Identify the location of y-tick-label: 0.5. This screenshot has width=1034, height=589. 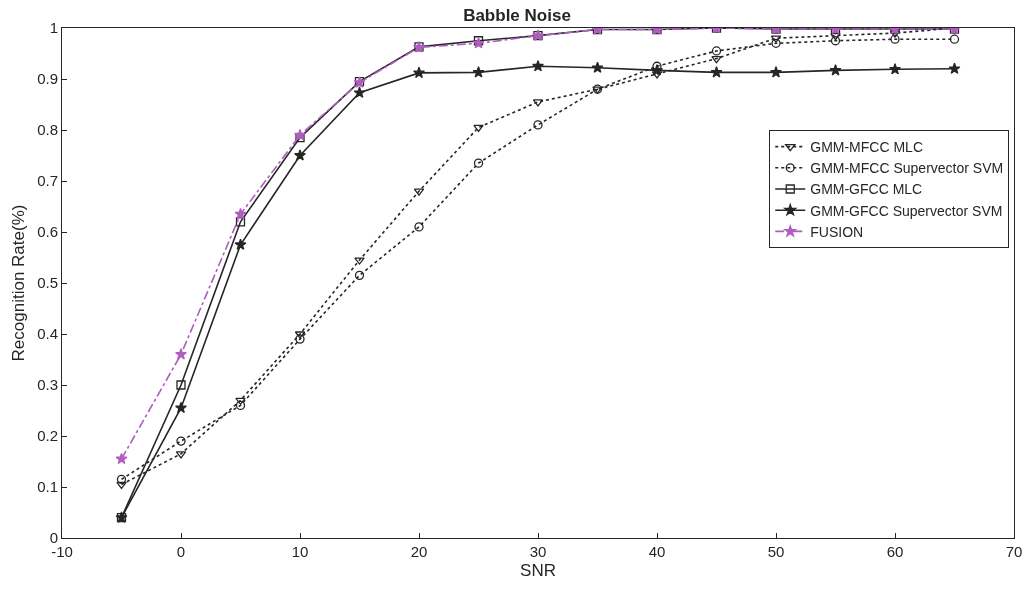
(47, 283).